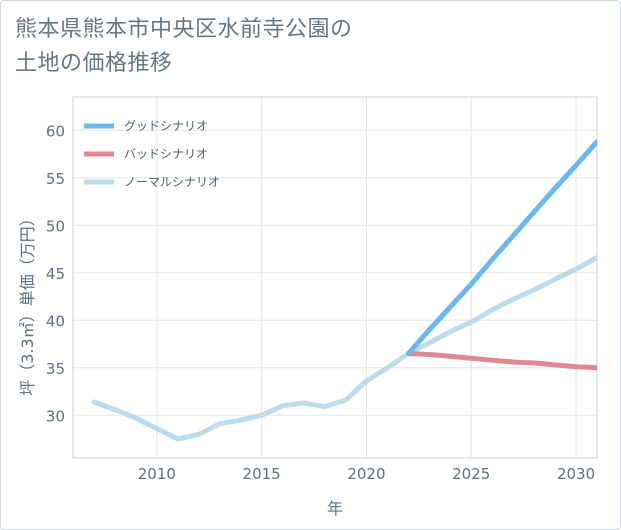 This screenshot has width=621, height=530. Describe the element at coordinates (335, 508) in the screenshot. I see `x-axis-title: 年` at that location.